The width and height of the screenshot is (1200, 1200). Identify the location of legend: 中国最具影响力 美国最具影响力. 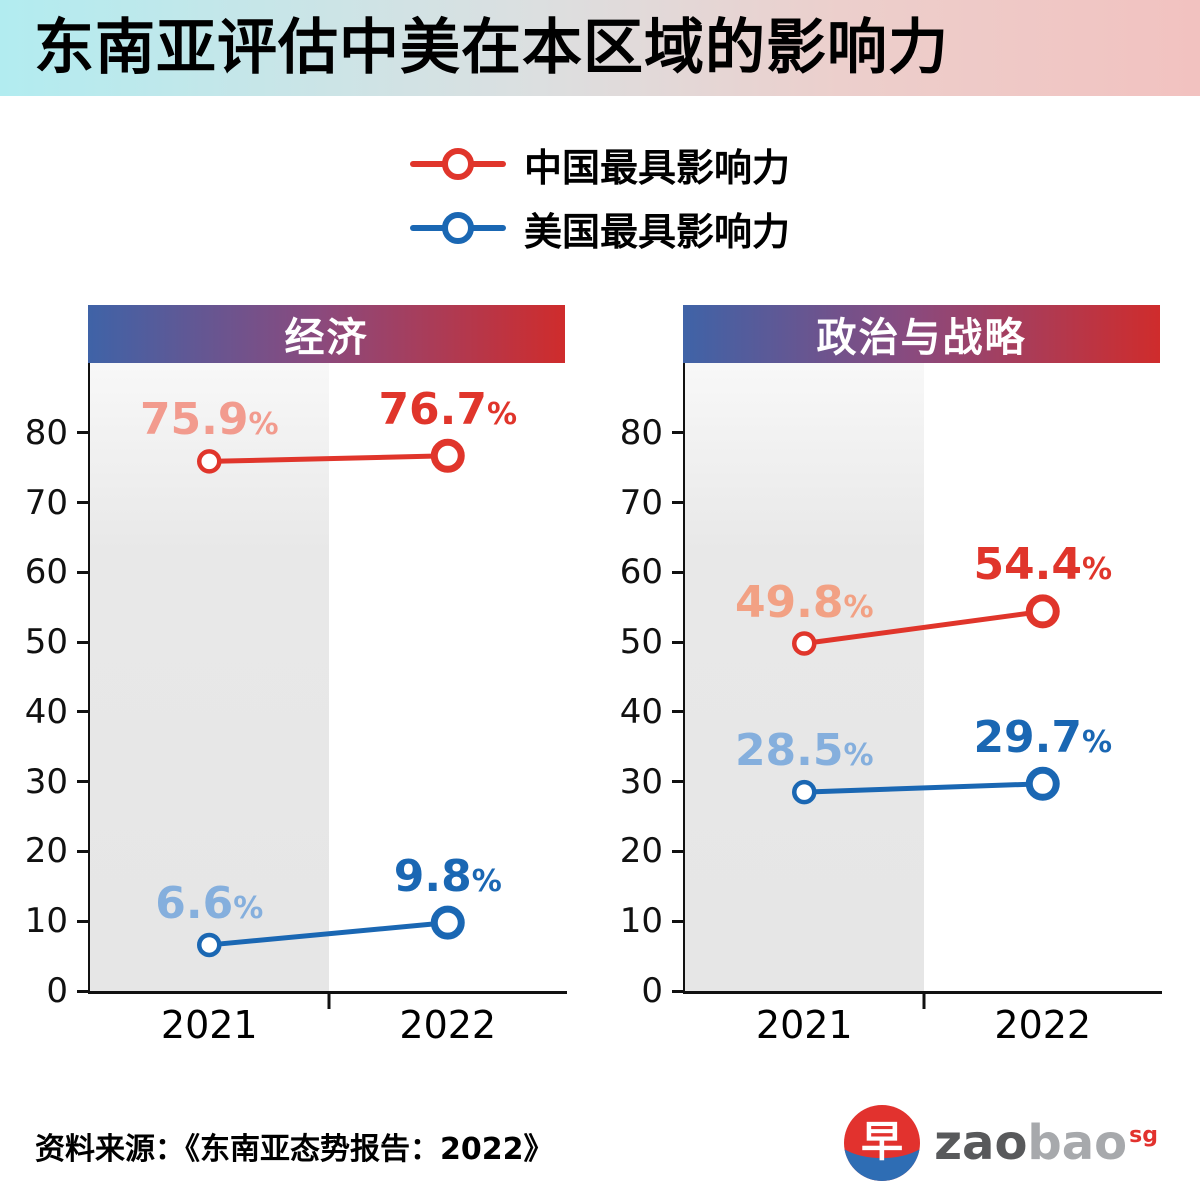
(600, 202).